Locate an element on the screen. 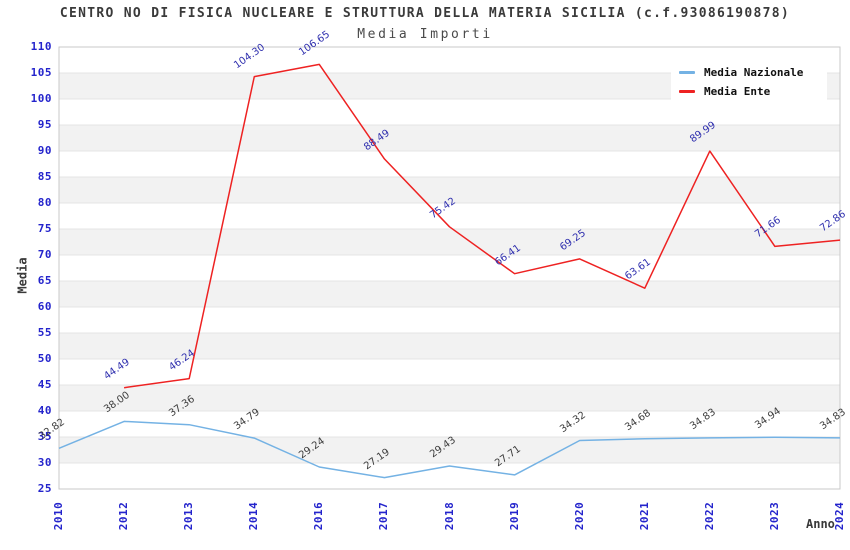 This screenshot has width=850, height=550. y-tick-label: 80 is located at coordinates (44, 202).